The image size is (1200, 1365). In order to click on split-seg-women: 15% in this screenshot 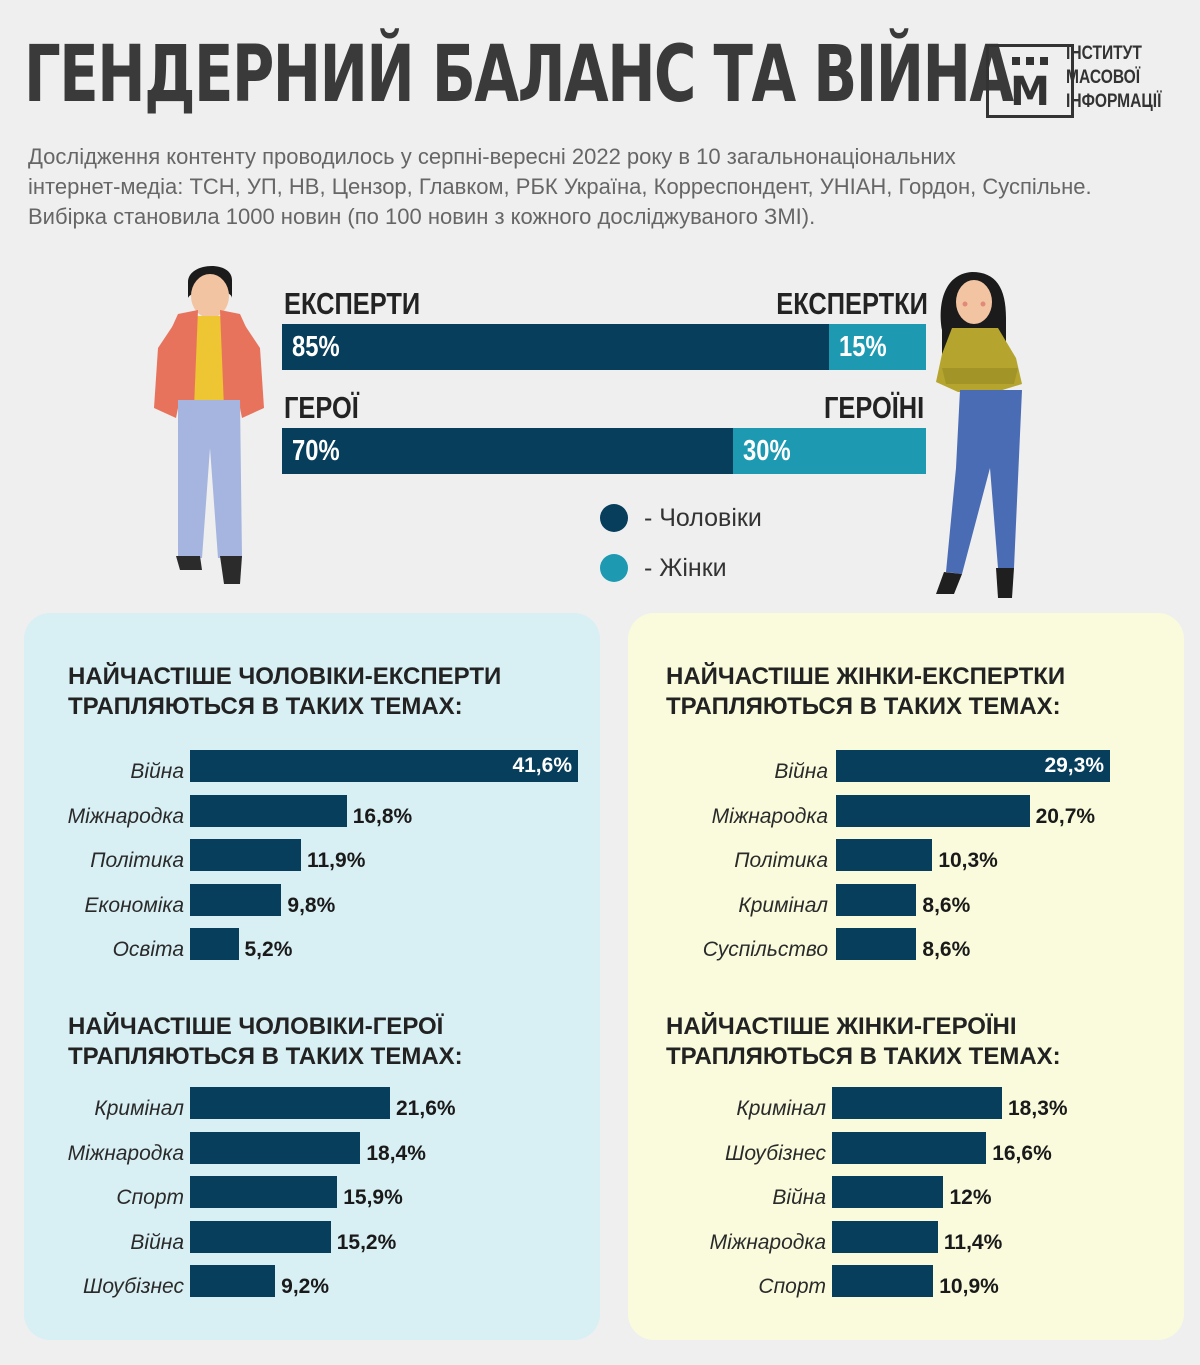, I will do `click(877, 347)`.